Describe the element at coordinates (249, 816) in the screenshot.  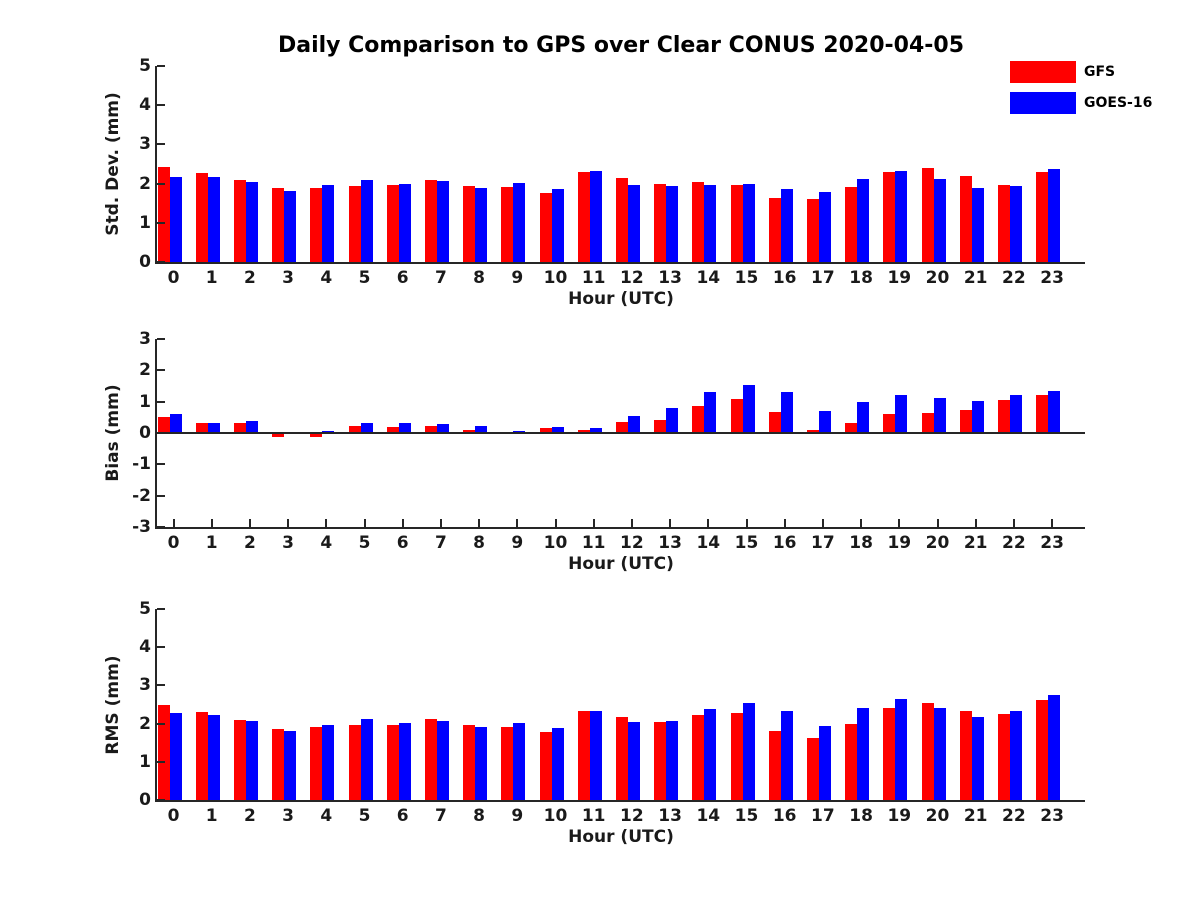
I see `rms-x-tick-label: 2` at that location.